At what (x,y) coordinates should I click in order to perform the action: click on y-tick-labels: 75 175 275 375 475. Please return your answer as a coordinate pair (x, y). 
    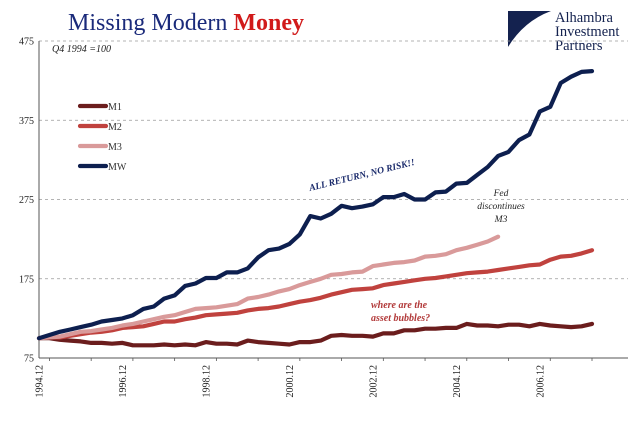
    Looking at the image, I should click on (26, 201).